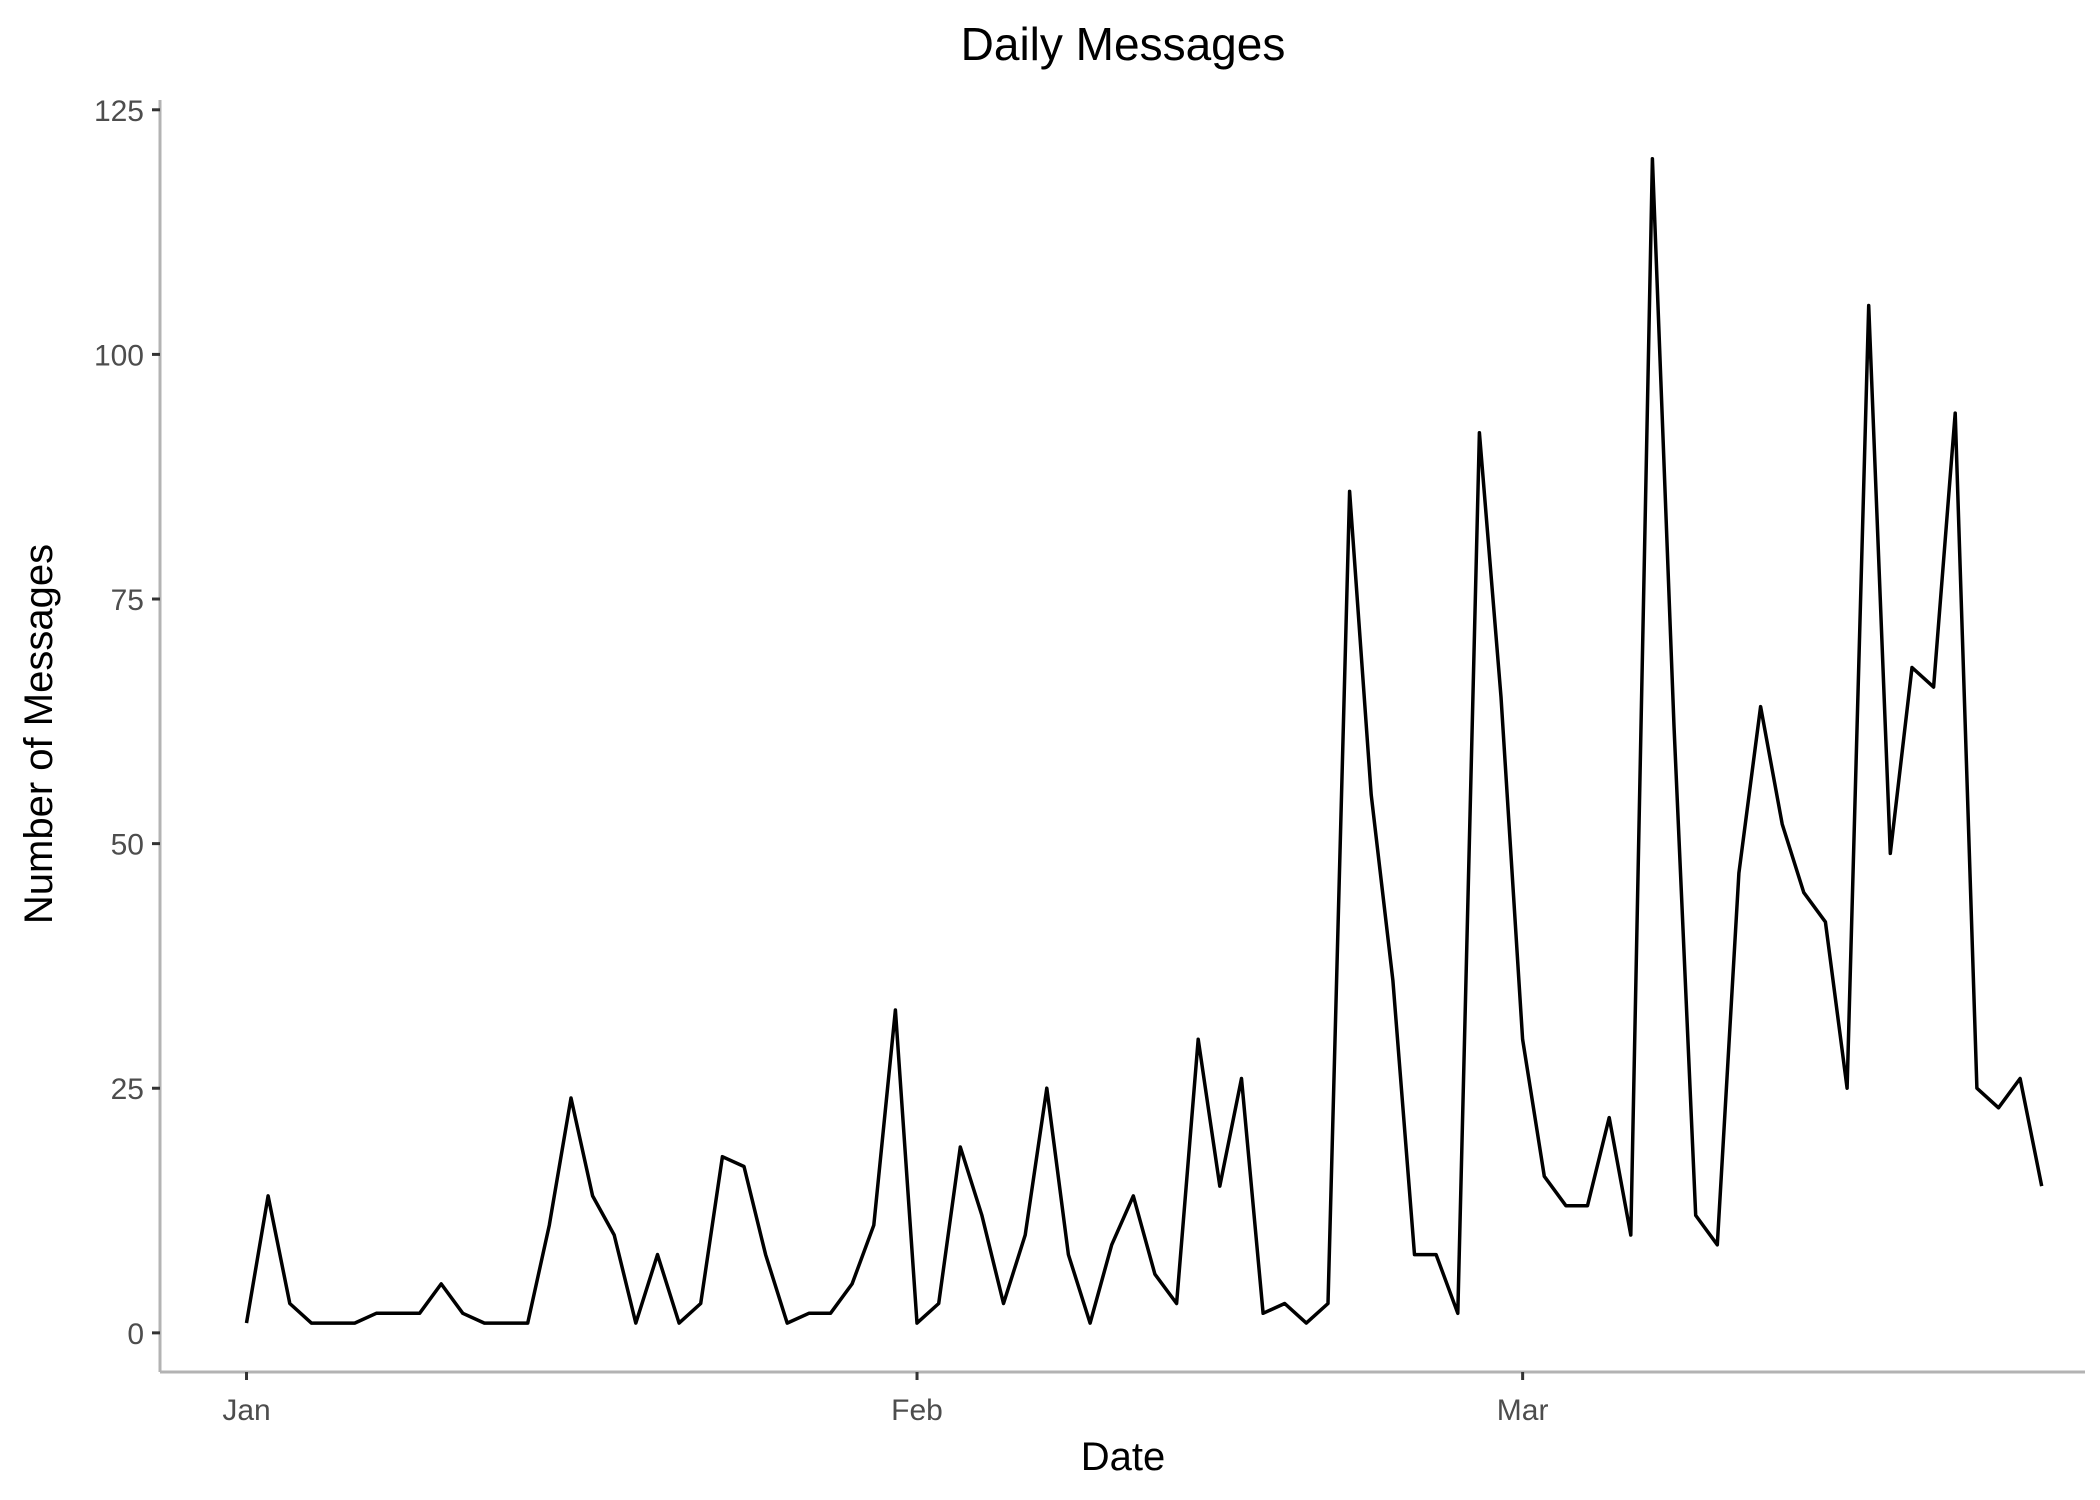 Image resolution: width=2100 pixels, height=1500 pixels. I want to click on y-tick-label: 50, so click(127, 845).